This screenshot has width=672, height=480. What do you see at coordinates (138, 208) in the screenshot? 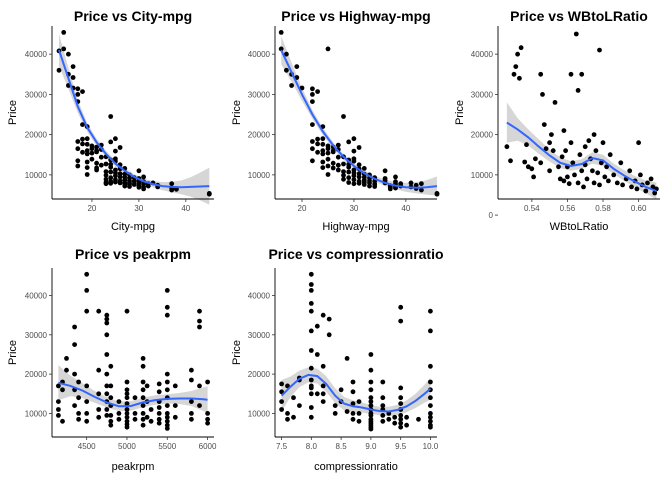
I see `x-tick-label: 30` at bounding box center [138, 208].